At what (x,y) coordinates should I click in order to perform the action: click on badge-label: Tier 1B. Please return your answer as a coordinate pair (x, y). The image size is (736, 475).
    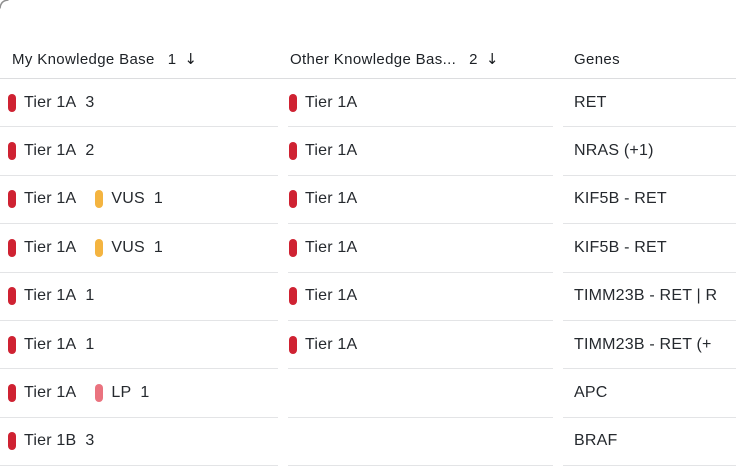
    Looking at the image, I should click on (50, 441).